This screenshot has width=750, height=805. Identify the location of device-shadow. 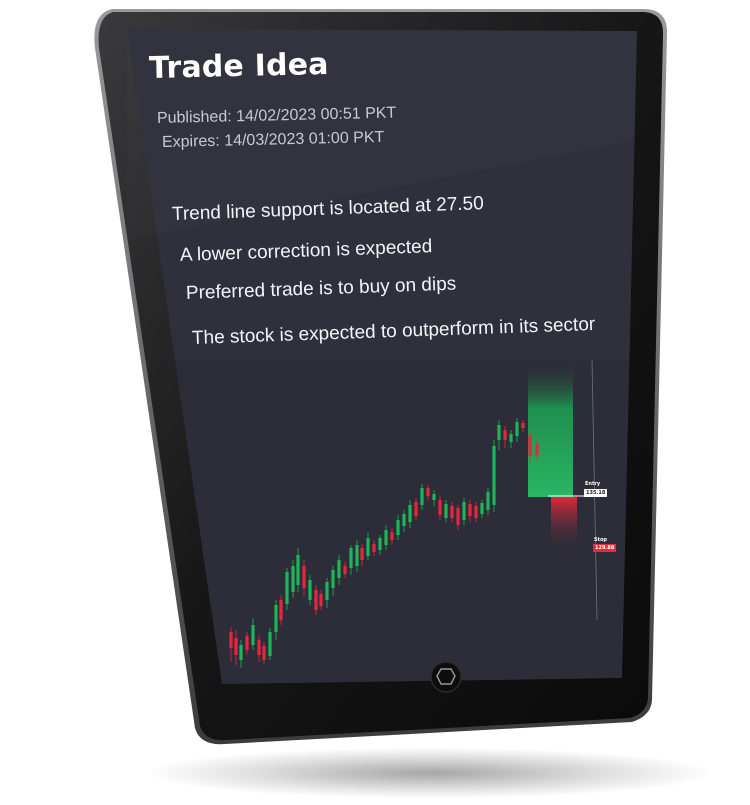
(430, 773).